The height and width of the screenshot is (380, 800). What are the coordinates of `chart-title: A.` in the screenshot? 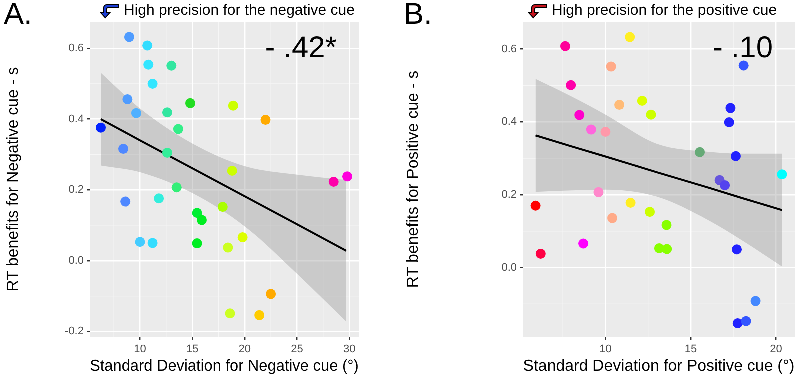 It's located at (18, 16).